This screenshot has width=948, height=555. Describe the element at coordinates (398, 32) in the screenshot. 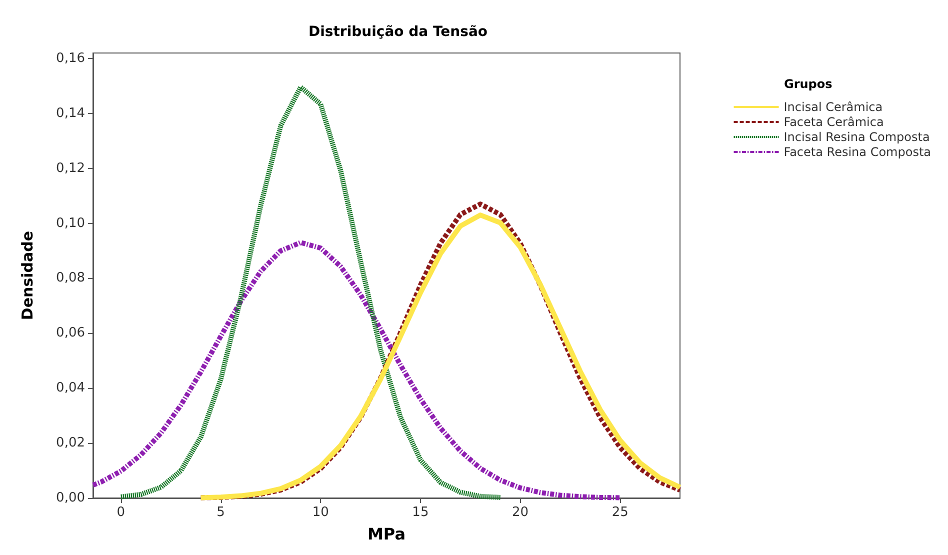

I see `chart-title: Distribuição da Tensão` at that location.